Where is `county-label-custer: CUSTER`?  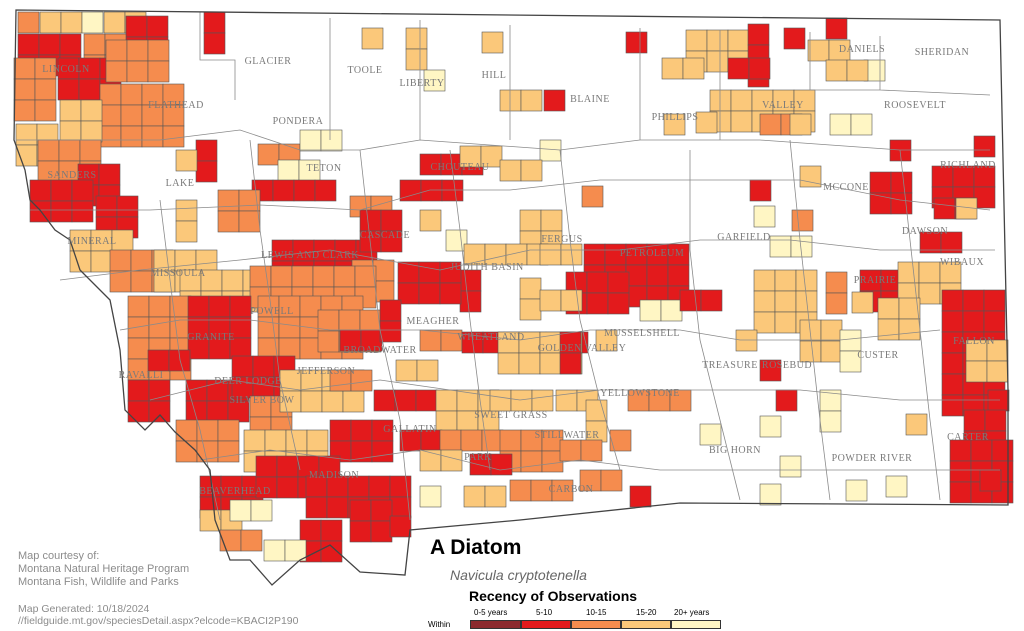
county-label-custer: CUSTER is located at coordinates (877, 355).